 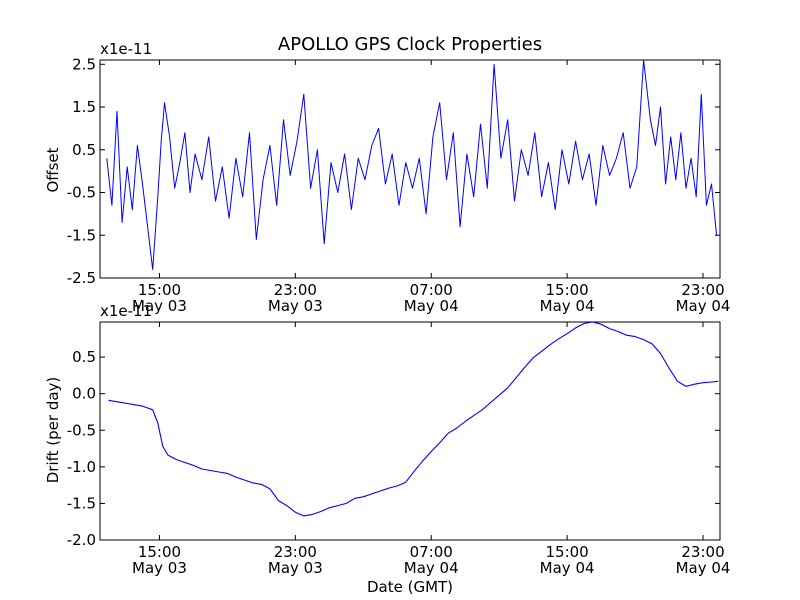 I want to click on offset-y-tick-label: -0.5, so click(x=81, y=193).